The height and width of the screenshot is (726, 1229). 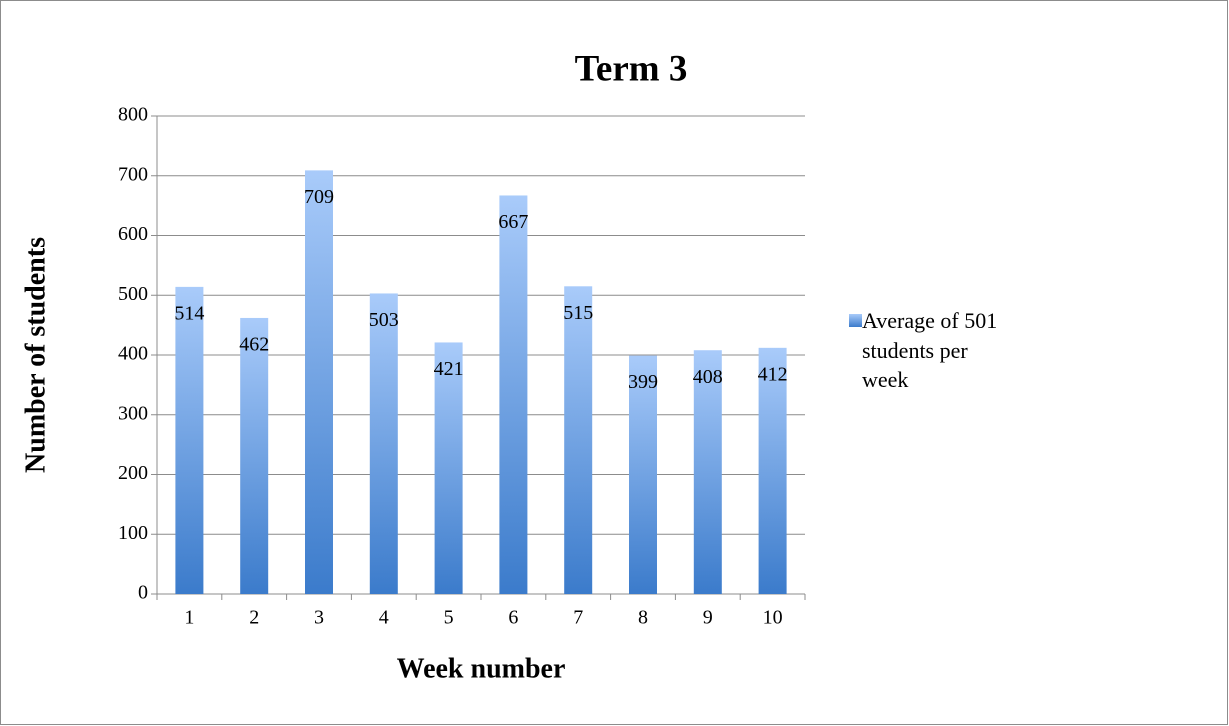 I want to click on chart-title: Term 3, so click(x=631, y=68).